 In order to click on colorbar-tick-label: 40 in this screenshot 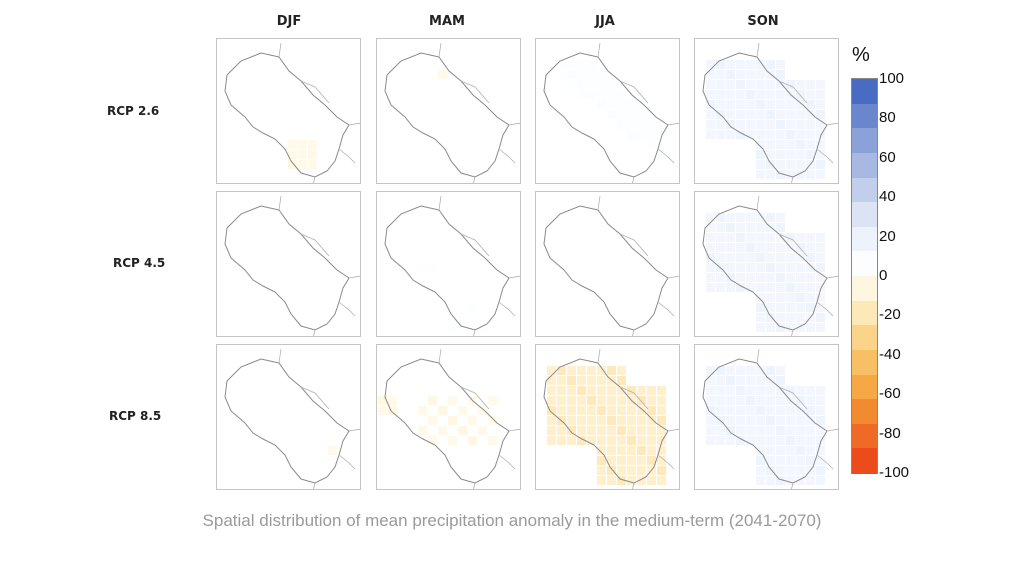, I will do `click(887, 197)`.